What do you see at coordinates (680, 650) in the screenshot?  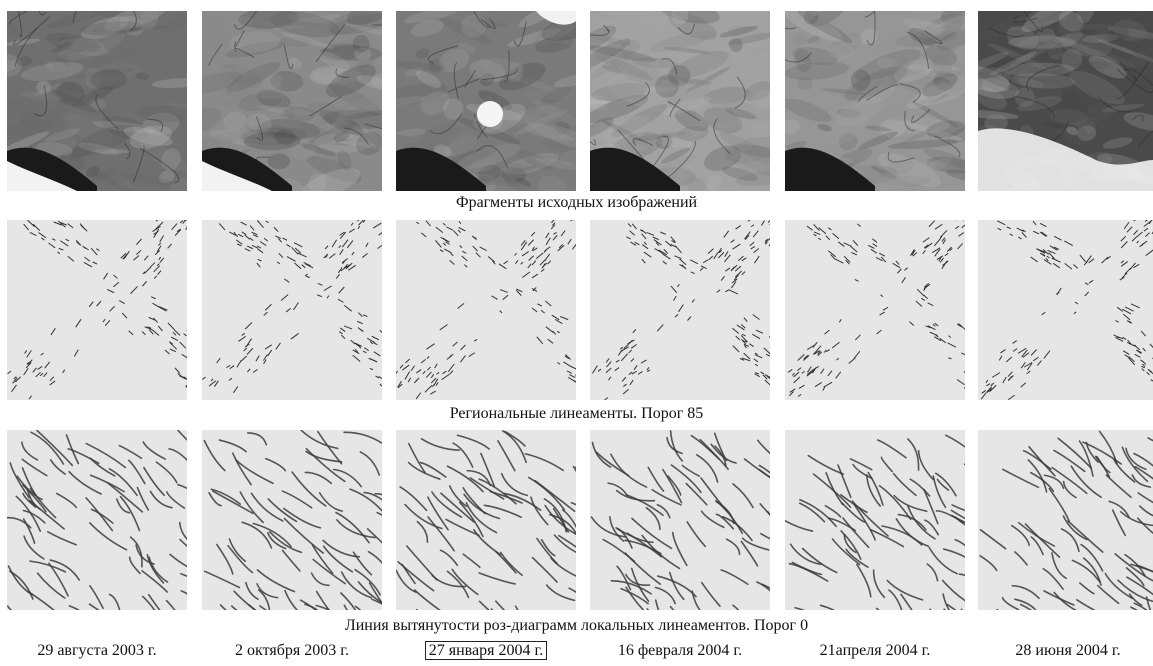 I see `date-label: 16 февраля 2004 г.` at bounding box center [680, 650].